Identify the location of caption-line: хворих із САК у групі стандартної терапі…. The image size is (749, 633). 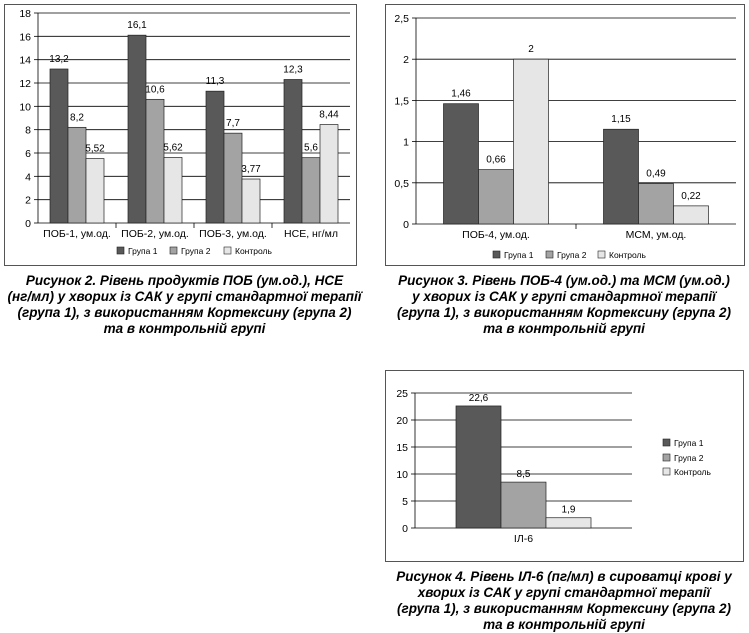
(564, 592).